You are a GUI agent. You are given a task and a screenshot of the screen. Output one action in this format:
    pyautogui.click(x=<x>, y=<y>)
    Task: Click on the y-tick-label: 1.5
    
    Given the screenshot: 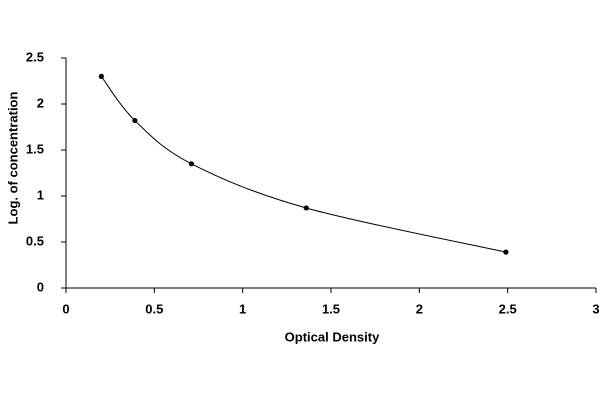 What is the action you would take?
    pyautogui.click(x=35, y=148)
    